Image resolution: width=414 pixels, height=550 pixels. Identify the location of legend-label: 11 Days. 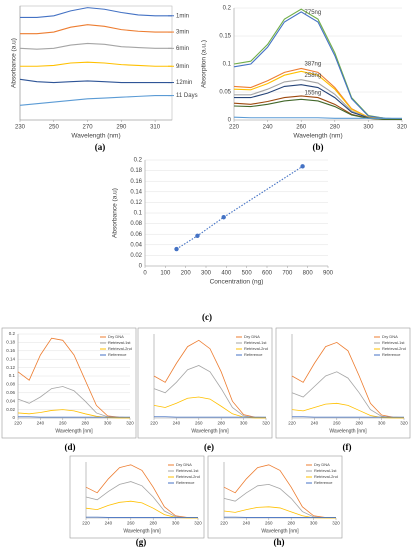
(187, 96).